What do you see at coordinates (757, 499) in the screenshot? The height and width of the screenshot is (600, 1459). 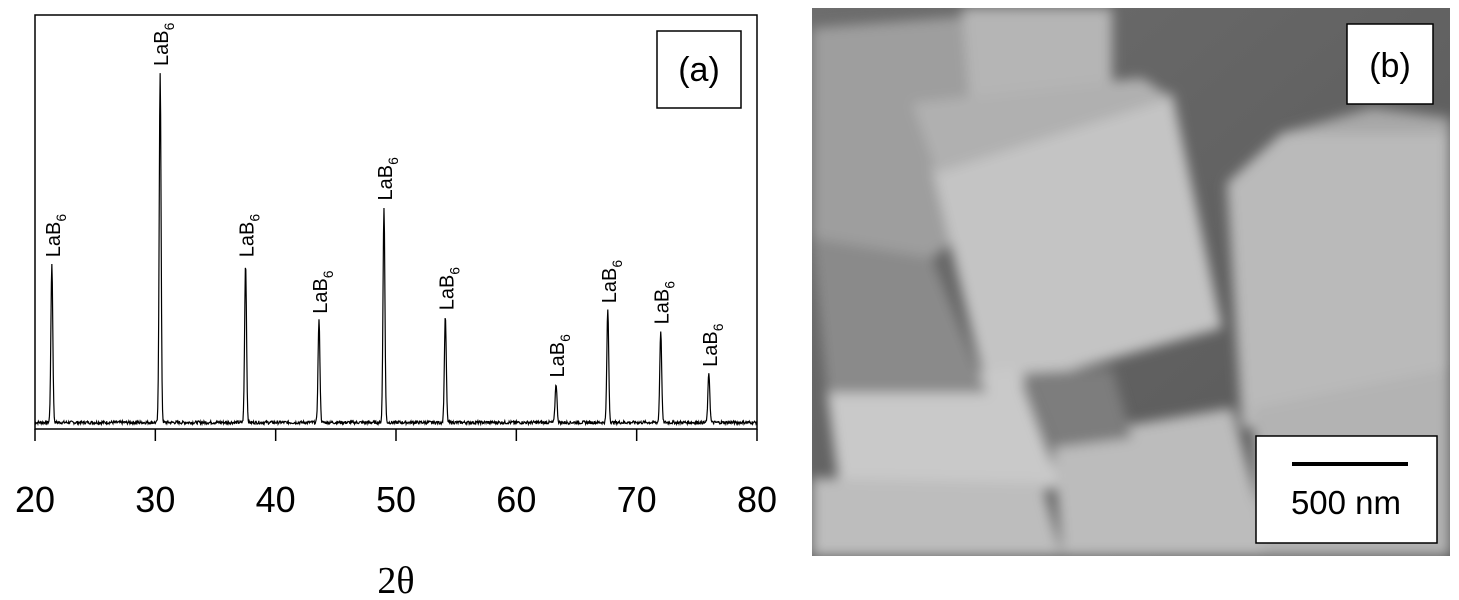 I see `x-tick-label: 80` at bounding box center [757, 499].